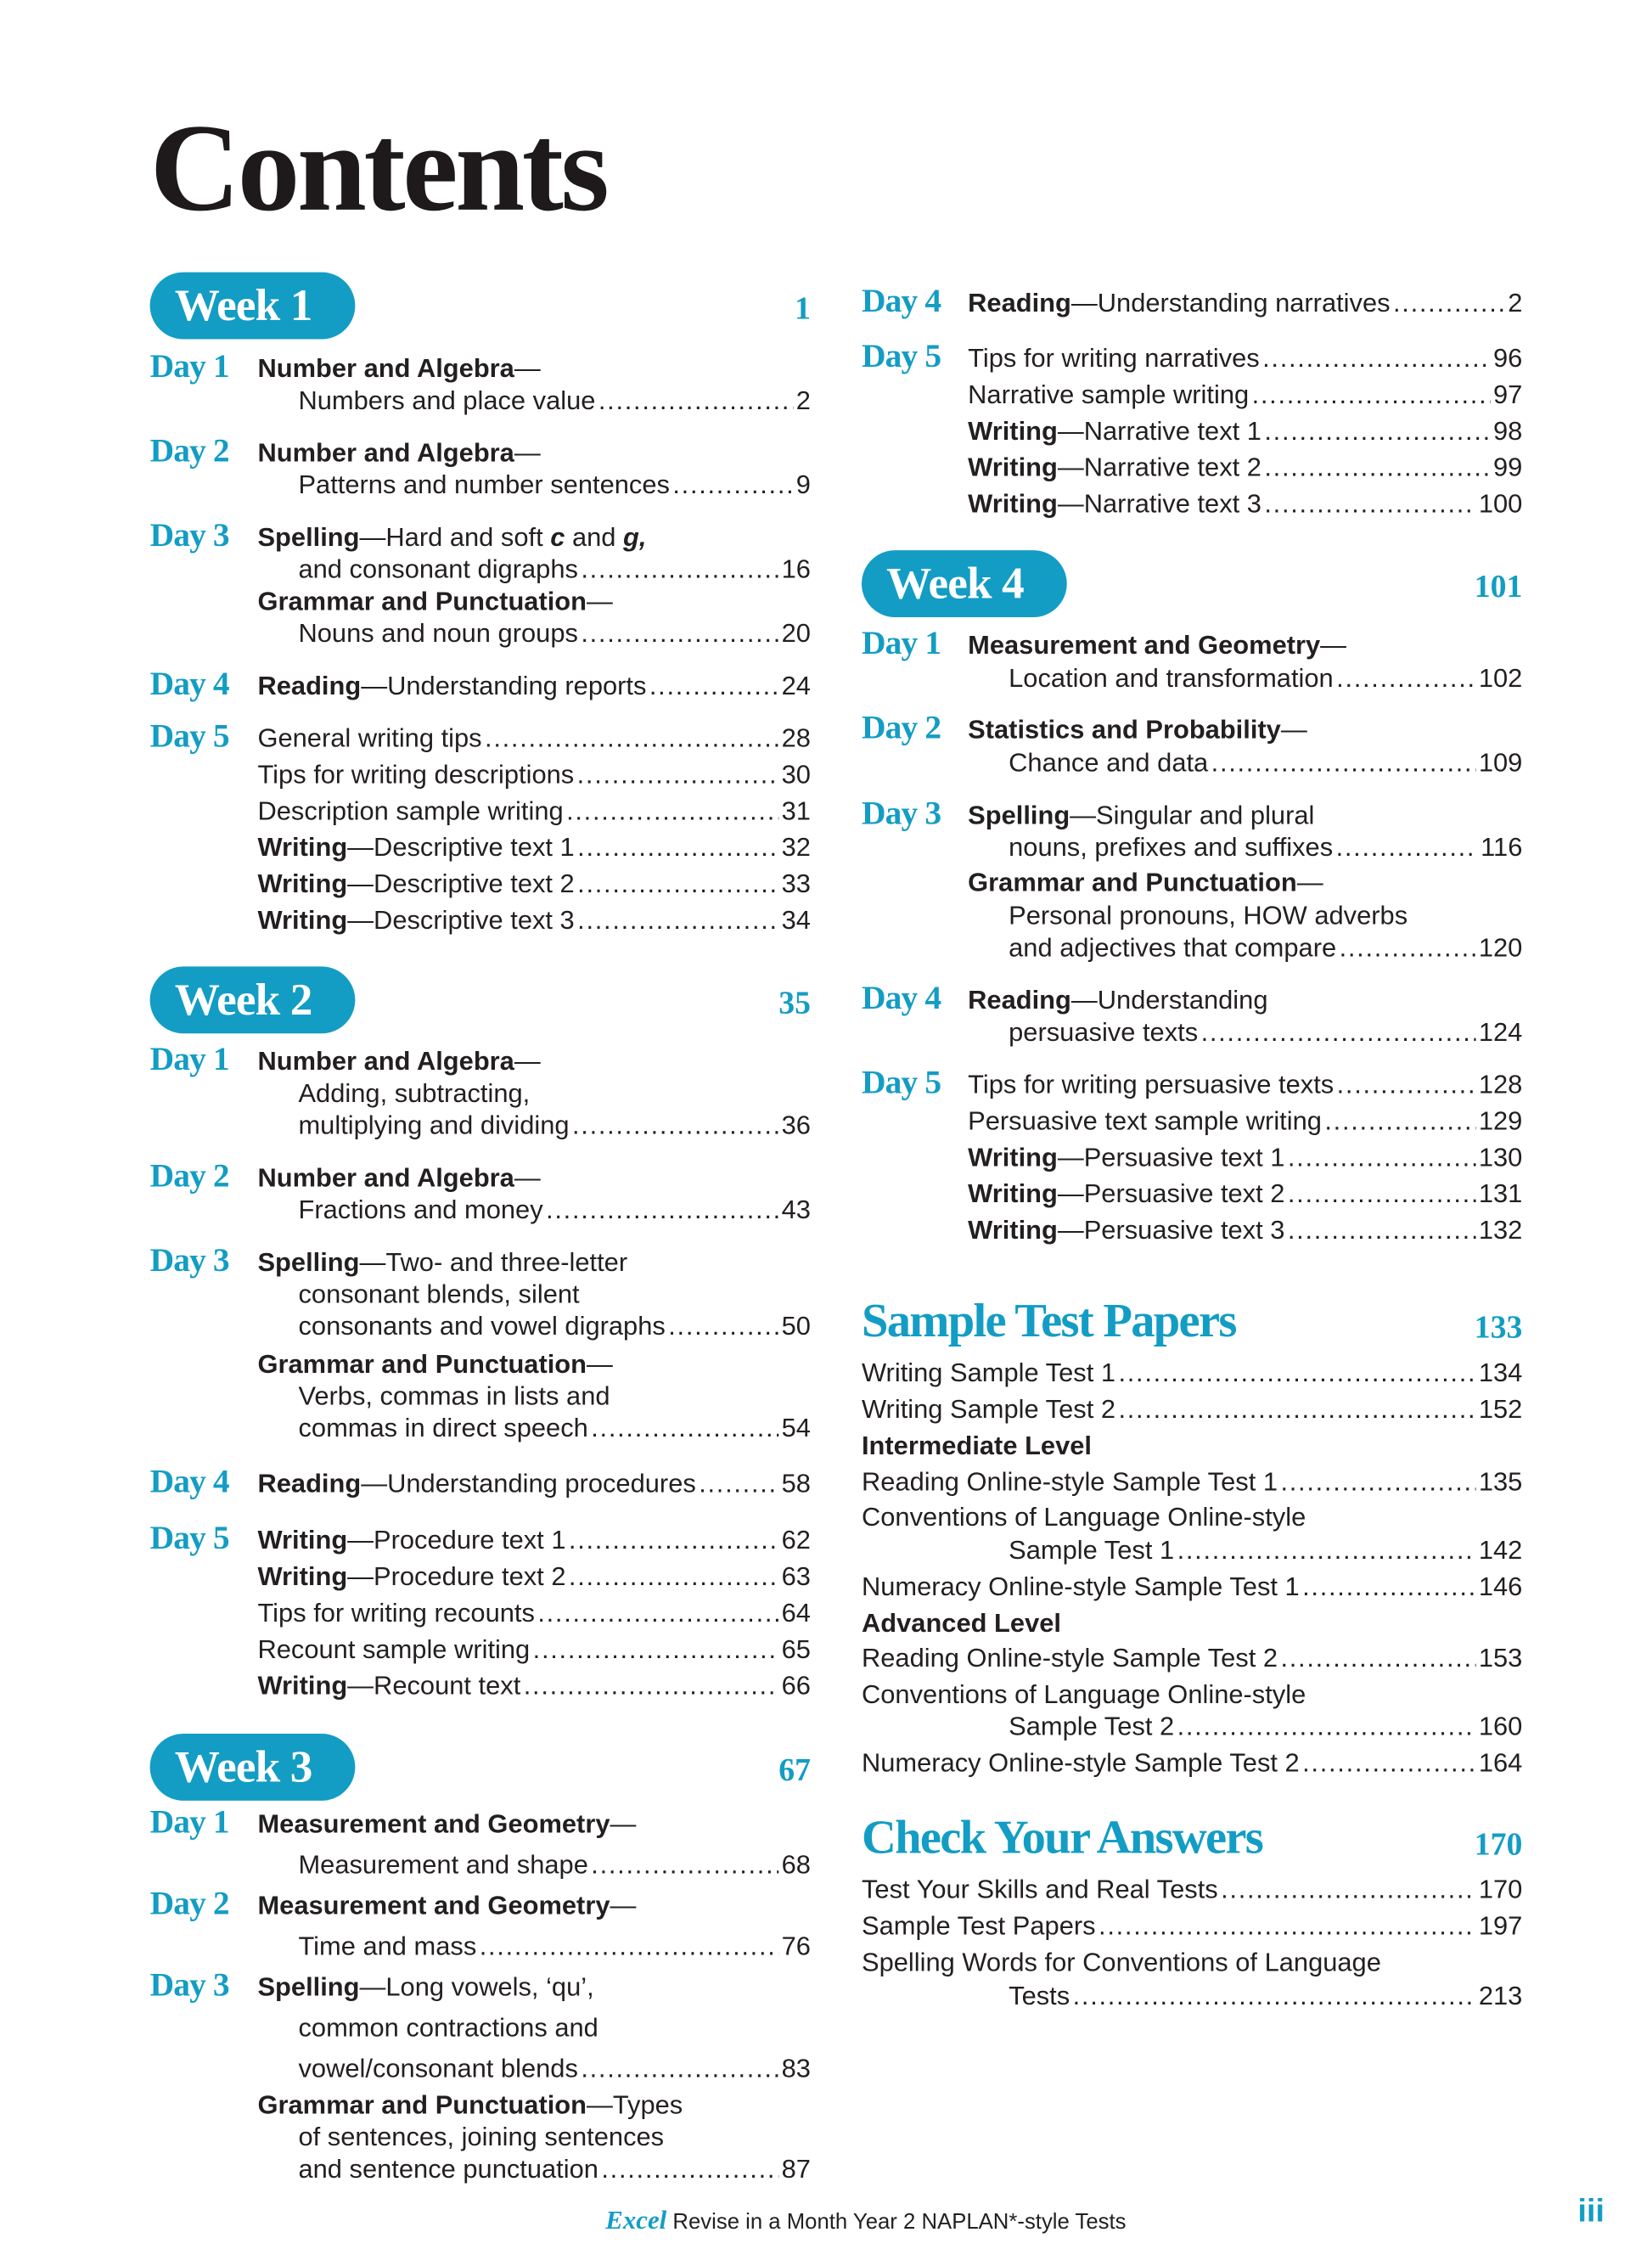  Describe the element at coordinates (1245, 302) in the screenshot. I see `toc-entry: Reading—Understanding narratives 2` at that location.